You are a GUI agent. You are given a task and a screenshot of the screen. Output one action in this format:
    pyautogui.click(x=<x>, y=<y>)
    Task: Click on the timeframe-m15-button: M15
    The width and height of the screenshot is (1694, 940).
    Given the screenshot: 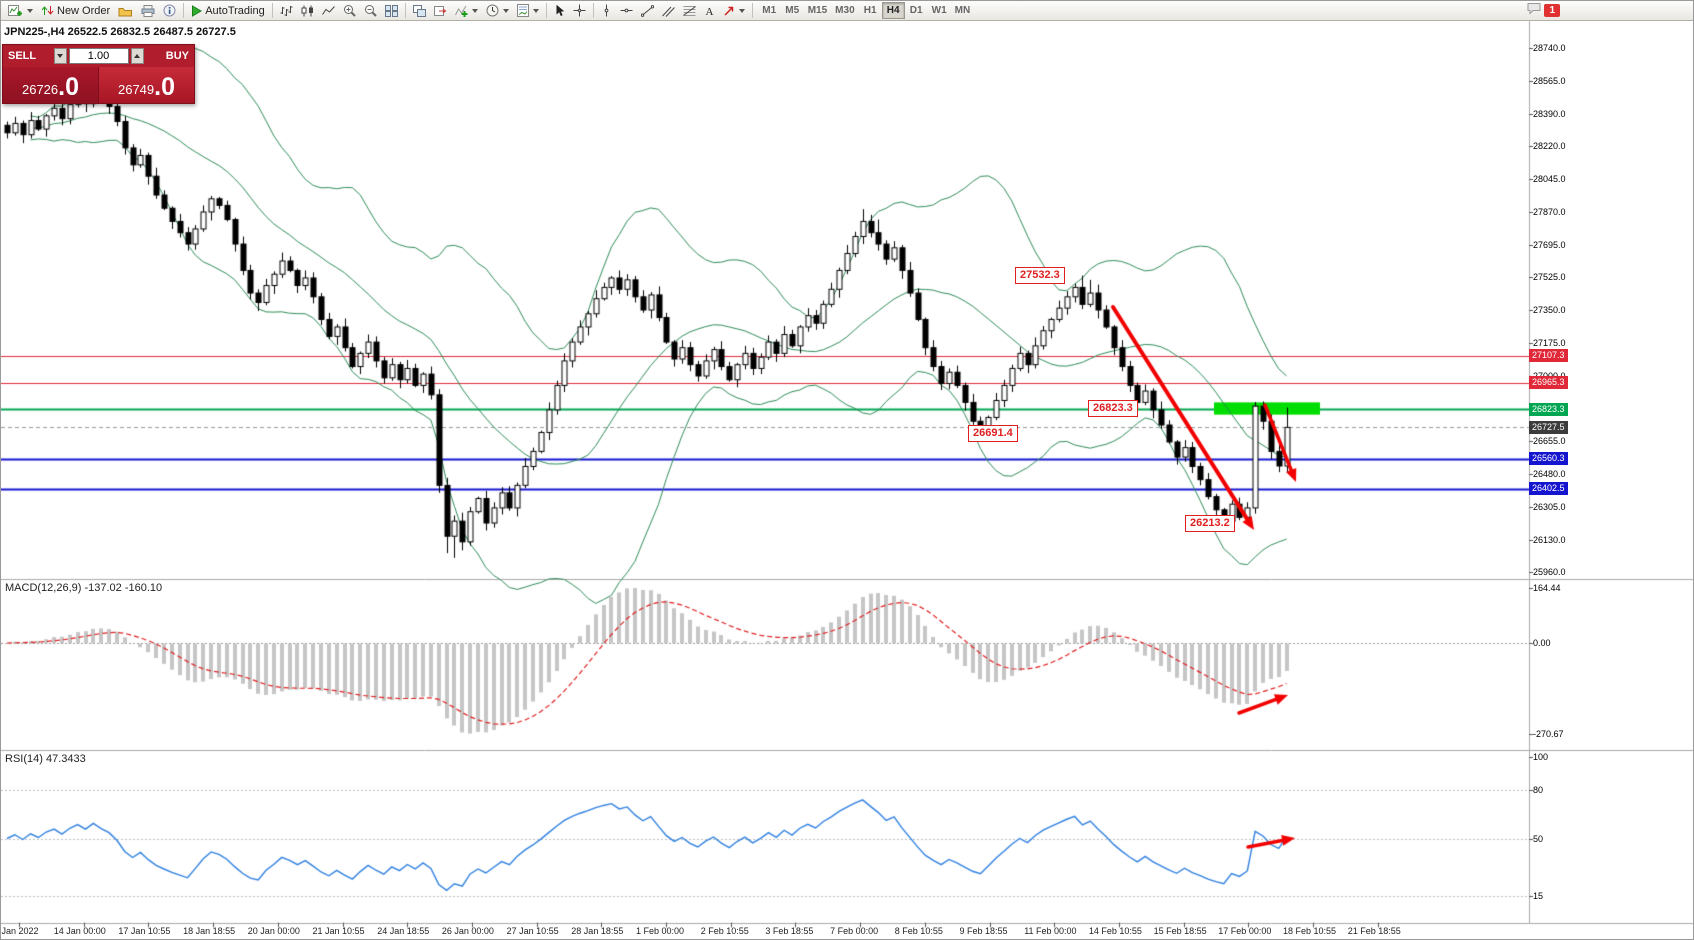 What is the action you would take?
    pyautogui.click(x=817, y=10)
    